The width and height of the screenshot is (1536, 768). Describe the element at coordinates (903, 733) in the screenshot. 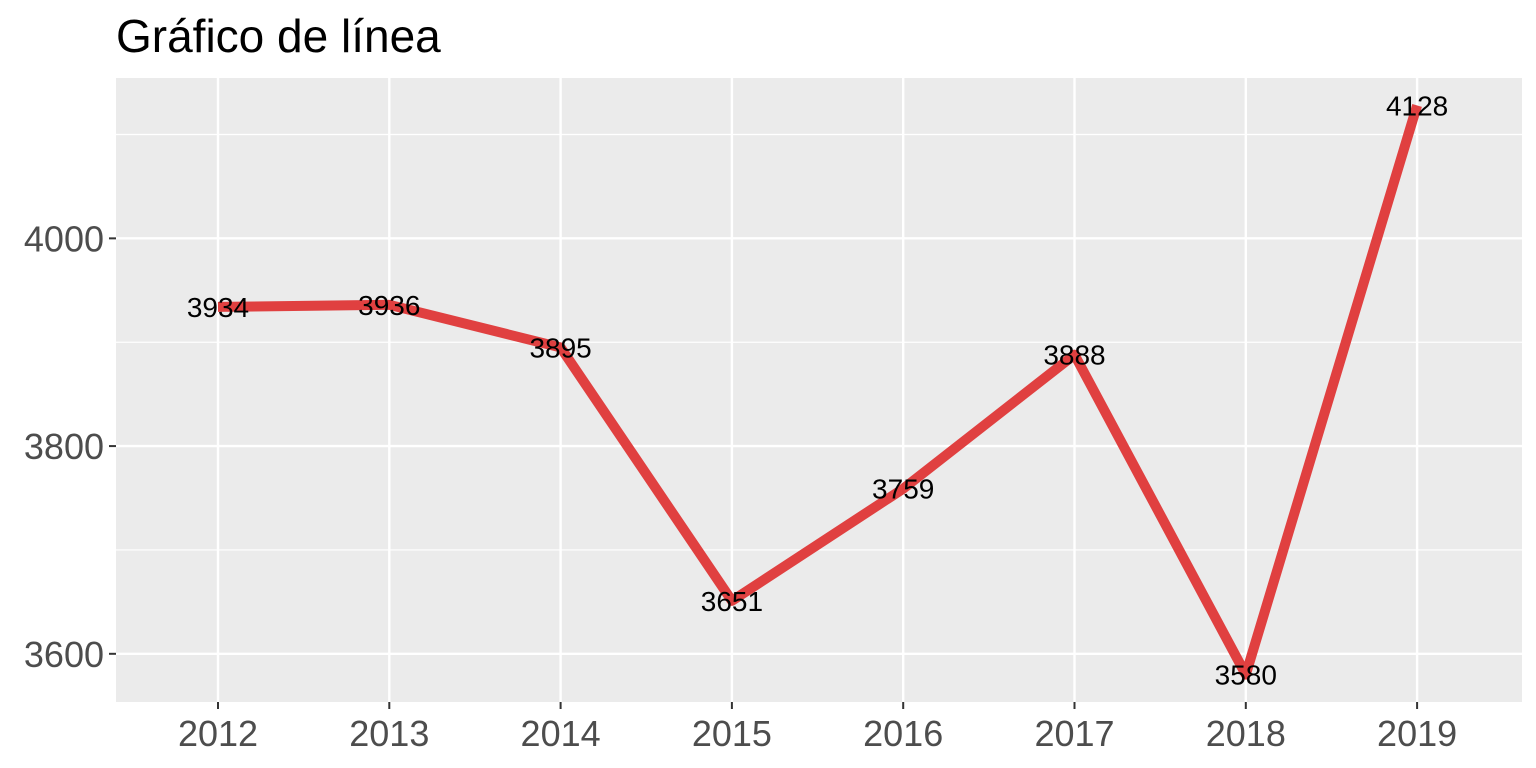

I see `x-tick-label: 2016` at that location.